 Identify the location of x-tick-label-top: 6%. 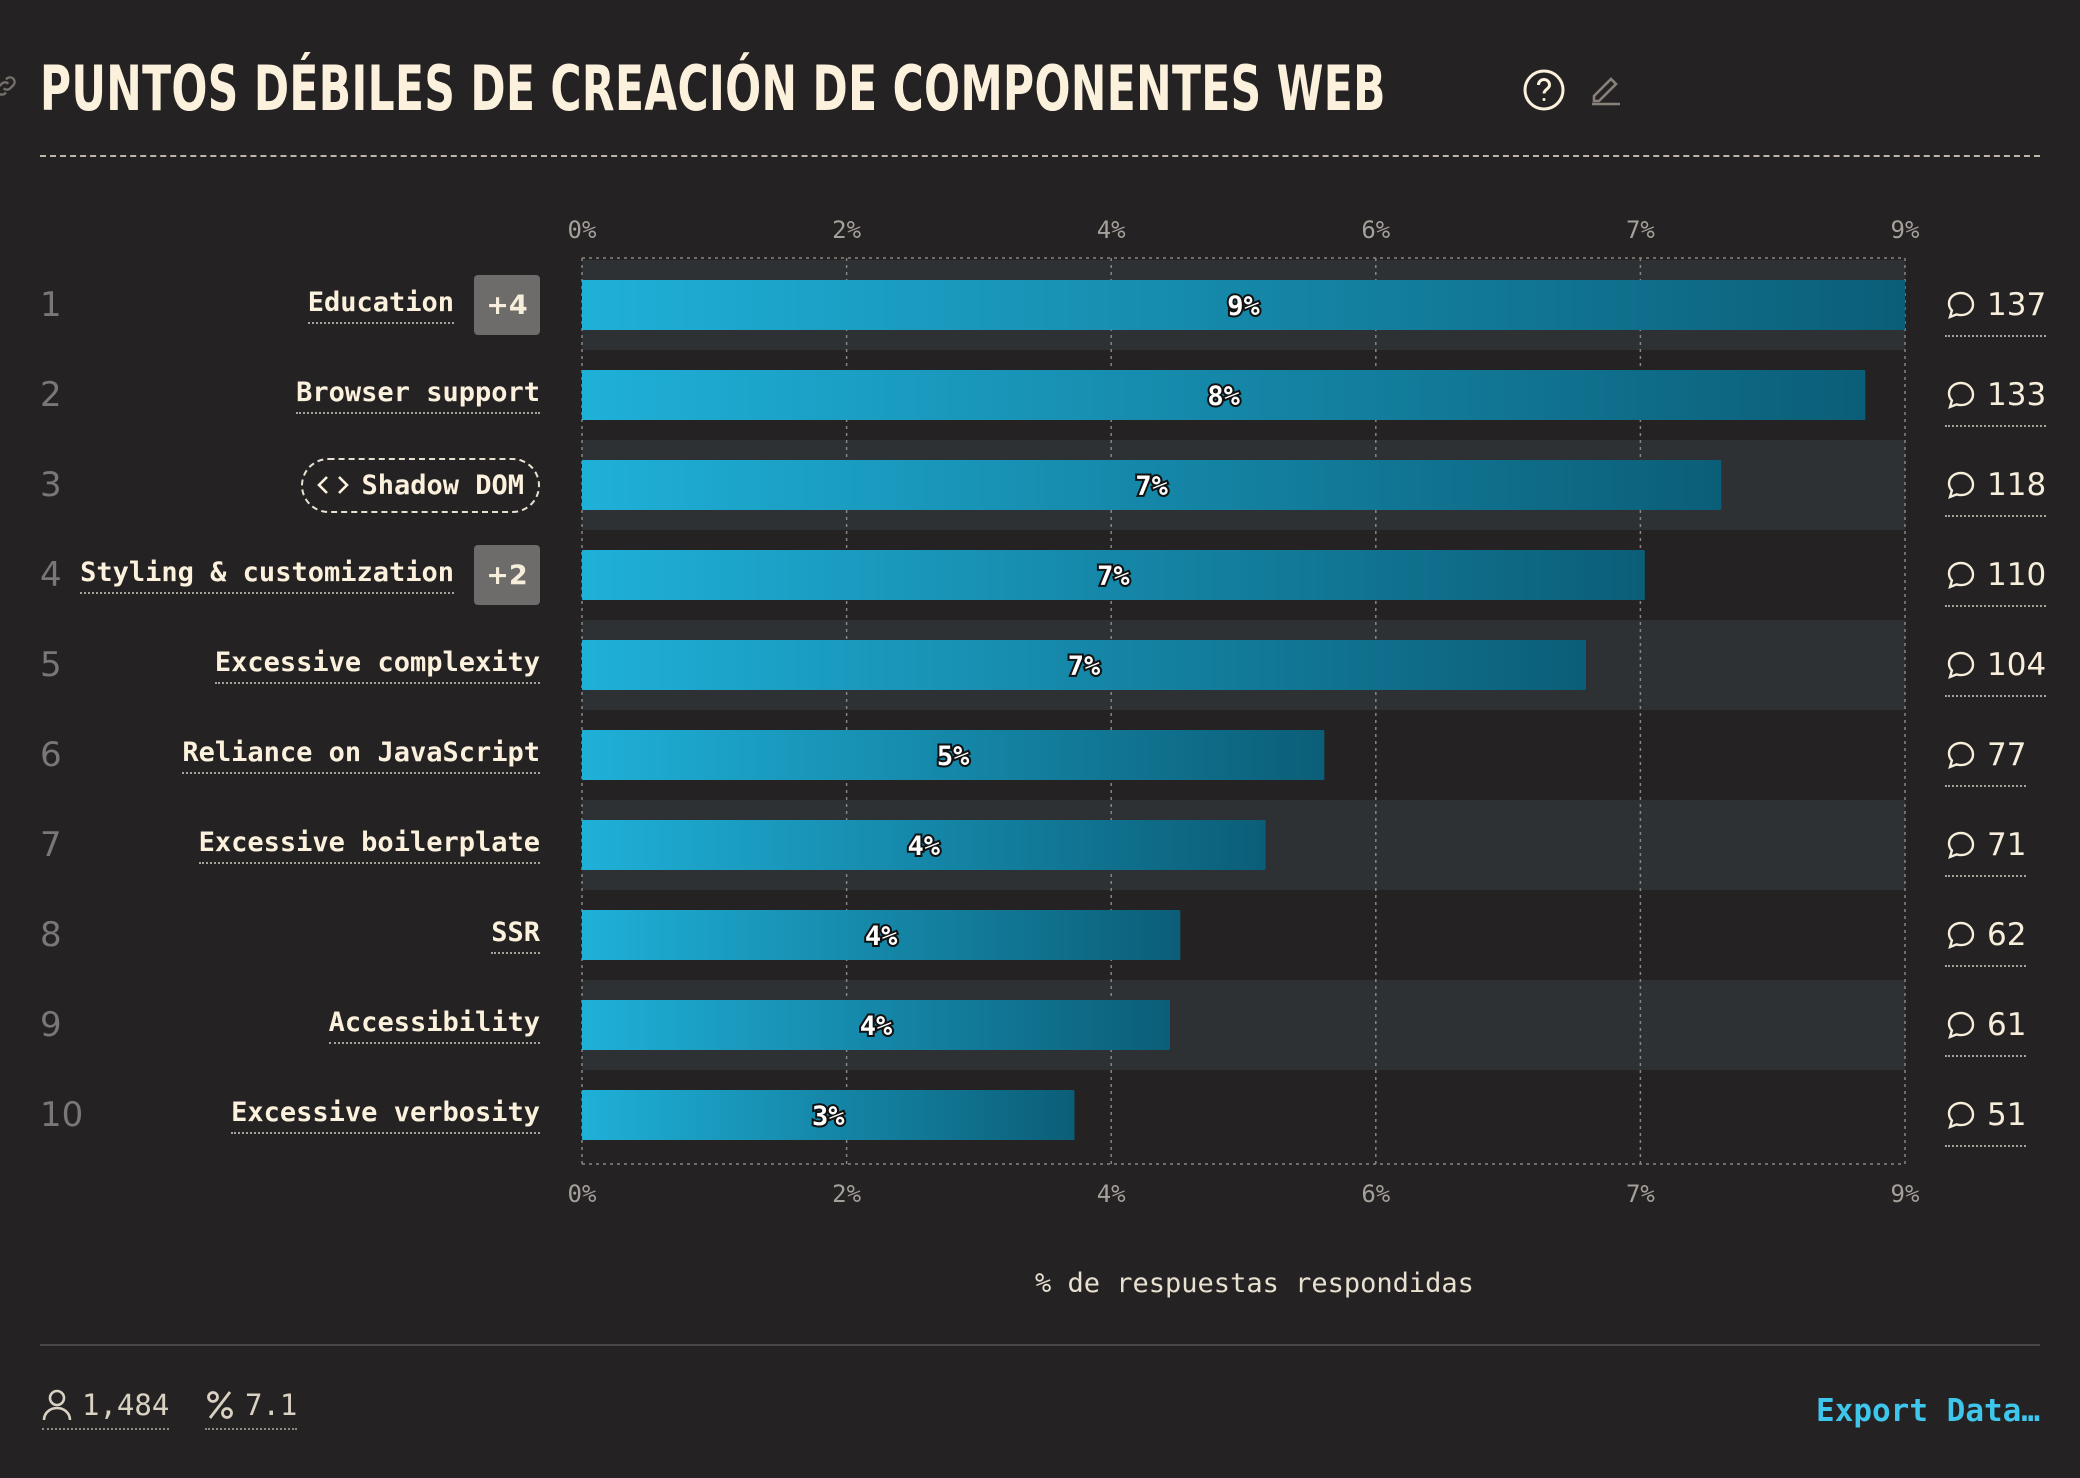
(1375, 230).